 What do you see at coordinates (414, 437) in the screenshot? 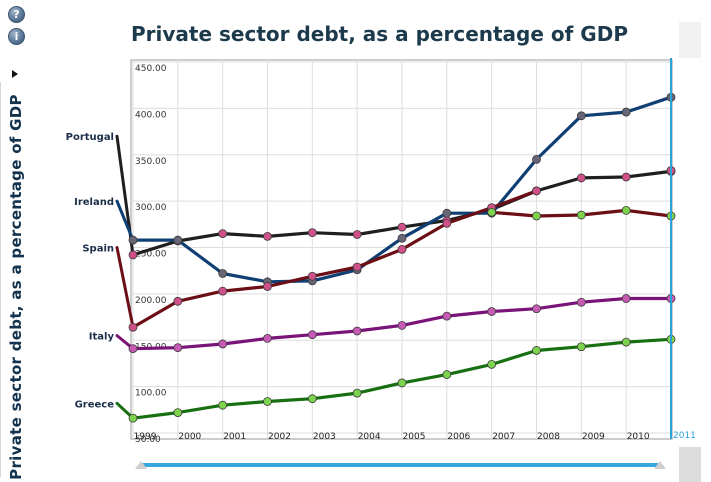
I see `x-tick-label: 2005` at bounding box center [414, 437].